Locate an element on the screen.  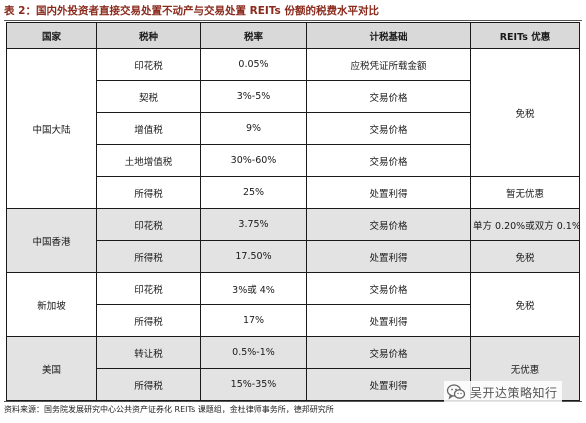
header-tax-type: 税种 is located at coordinates (148, 35).